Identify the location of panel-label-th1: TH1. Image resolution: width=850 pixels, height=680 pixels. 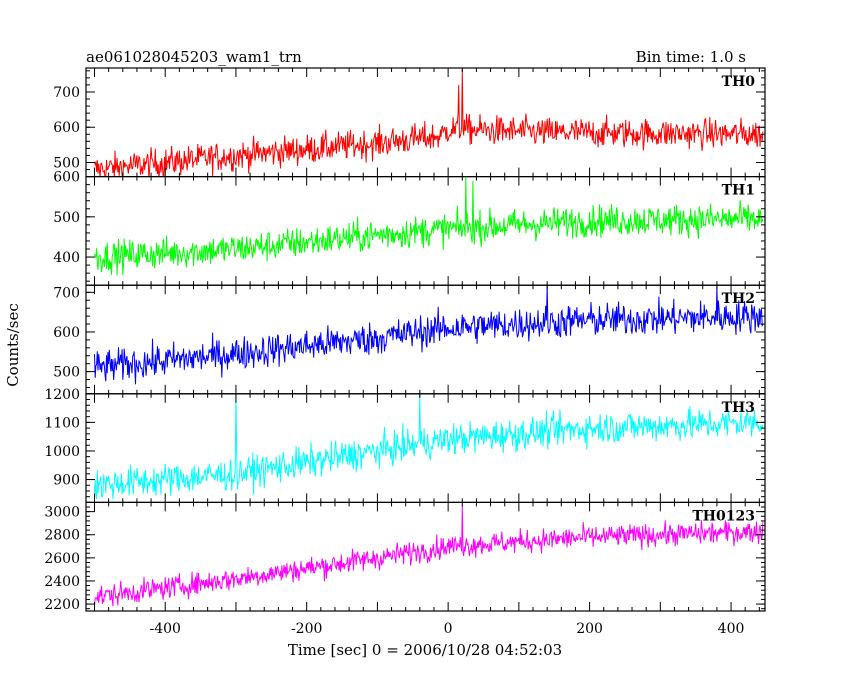
(738, 191).